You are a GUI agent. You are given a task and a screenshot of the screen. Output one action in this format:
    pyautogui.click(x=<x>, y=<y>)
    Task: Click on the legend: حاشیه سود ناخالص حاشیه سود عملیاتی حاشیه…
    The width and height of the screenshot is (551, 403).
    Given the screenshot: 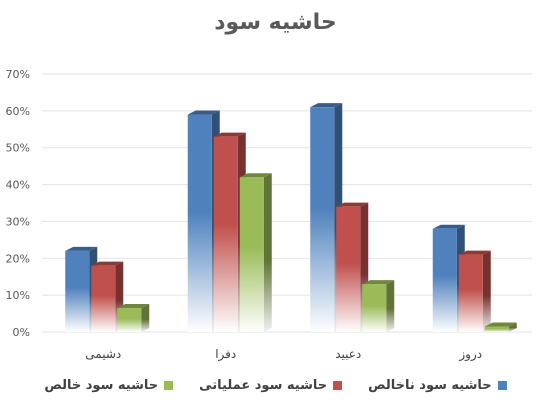 What is the action you would take?
    pyautogui.click(x=275, y=385)
    